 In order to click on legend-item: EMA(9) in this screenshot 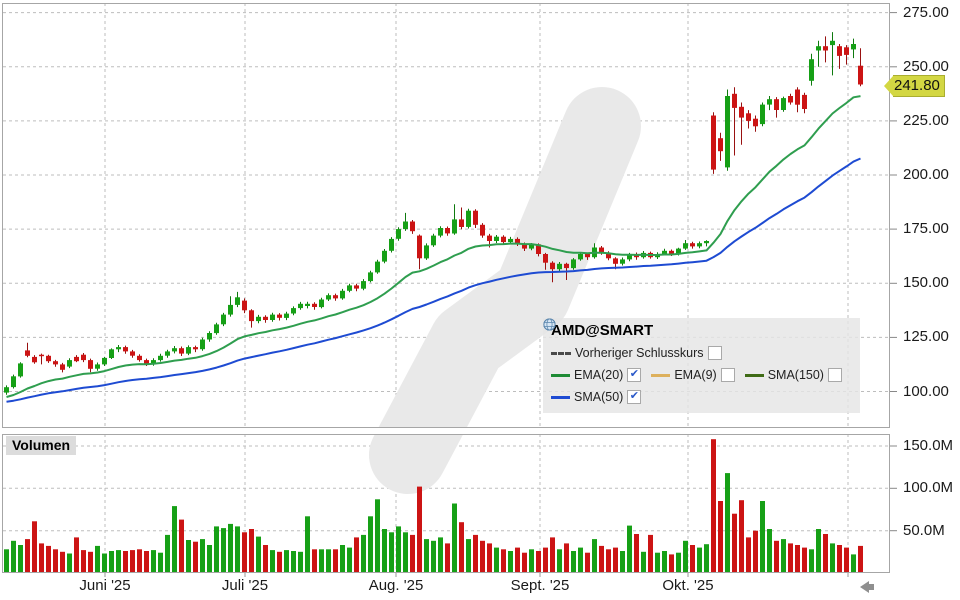, I will do `click(640, 350)`.